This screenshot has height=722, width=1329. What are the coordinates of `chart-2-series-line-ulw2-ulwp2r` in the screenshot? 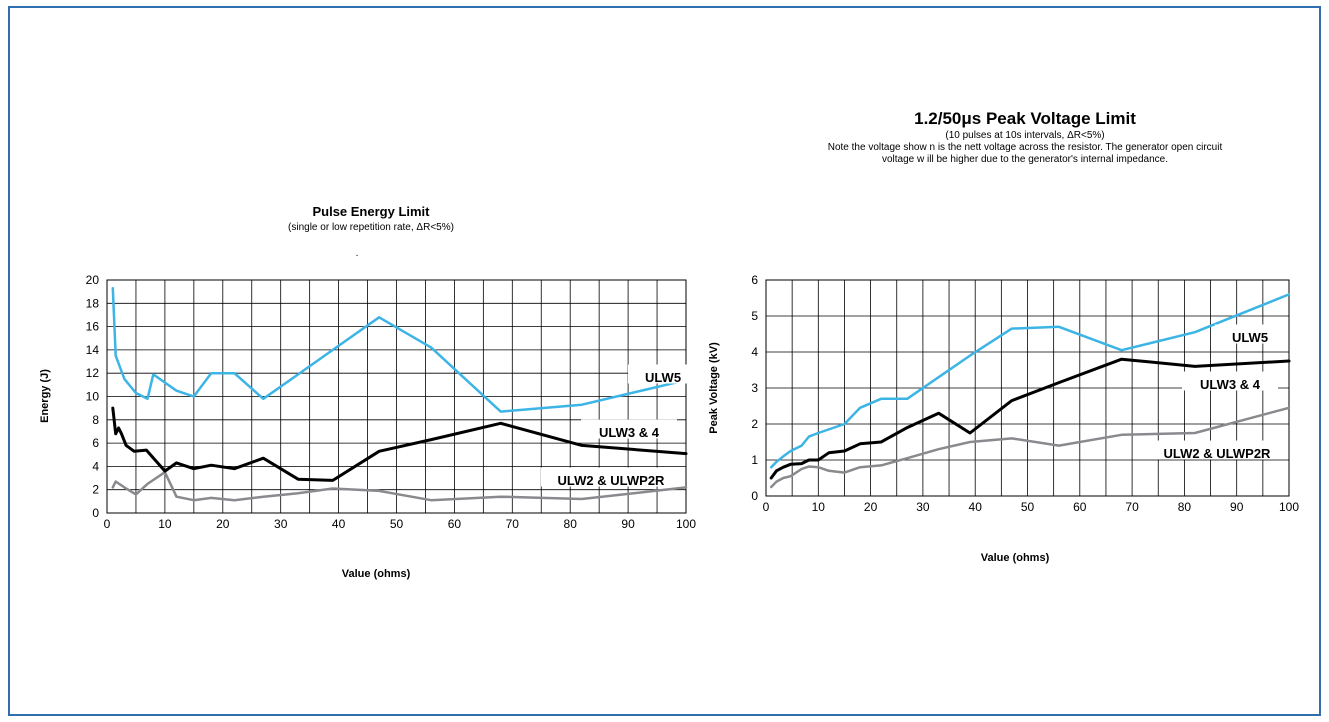 It's located at (1030, 447).